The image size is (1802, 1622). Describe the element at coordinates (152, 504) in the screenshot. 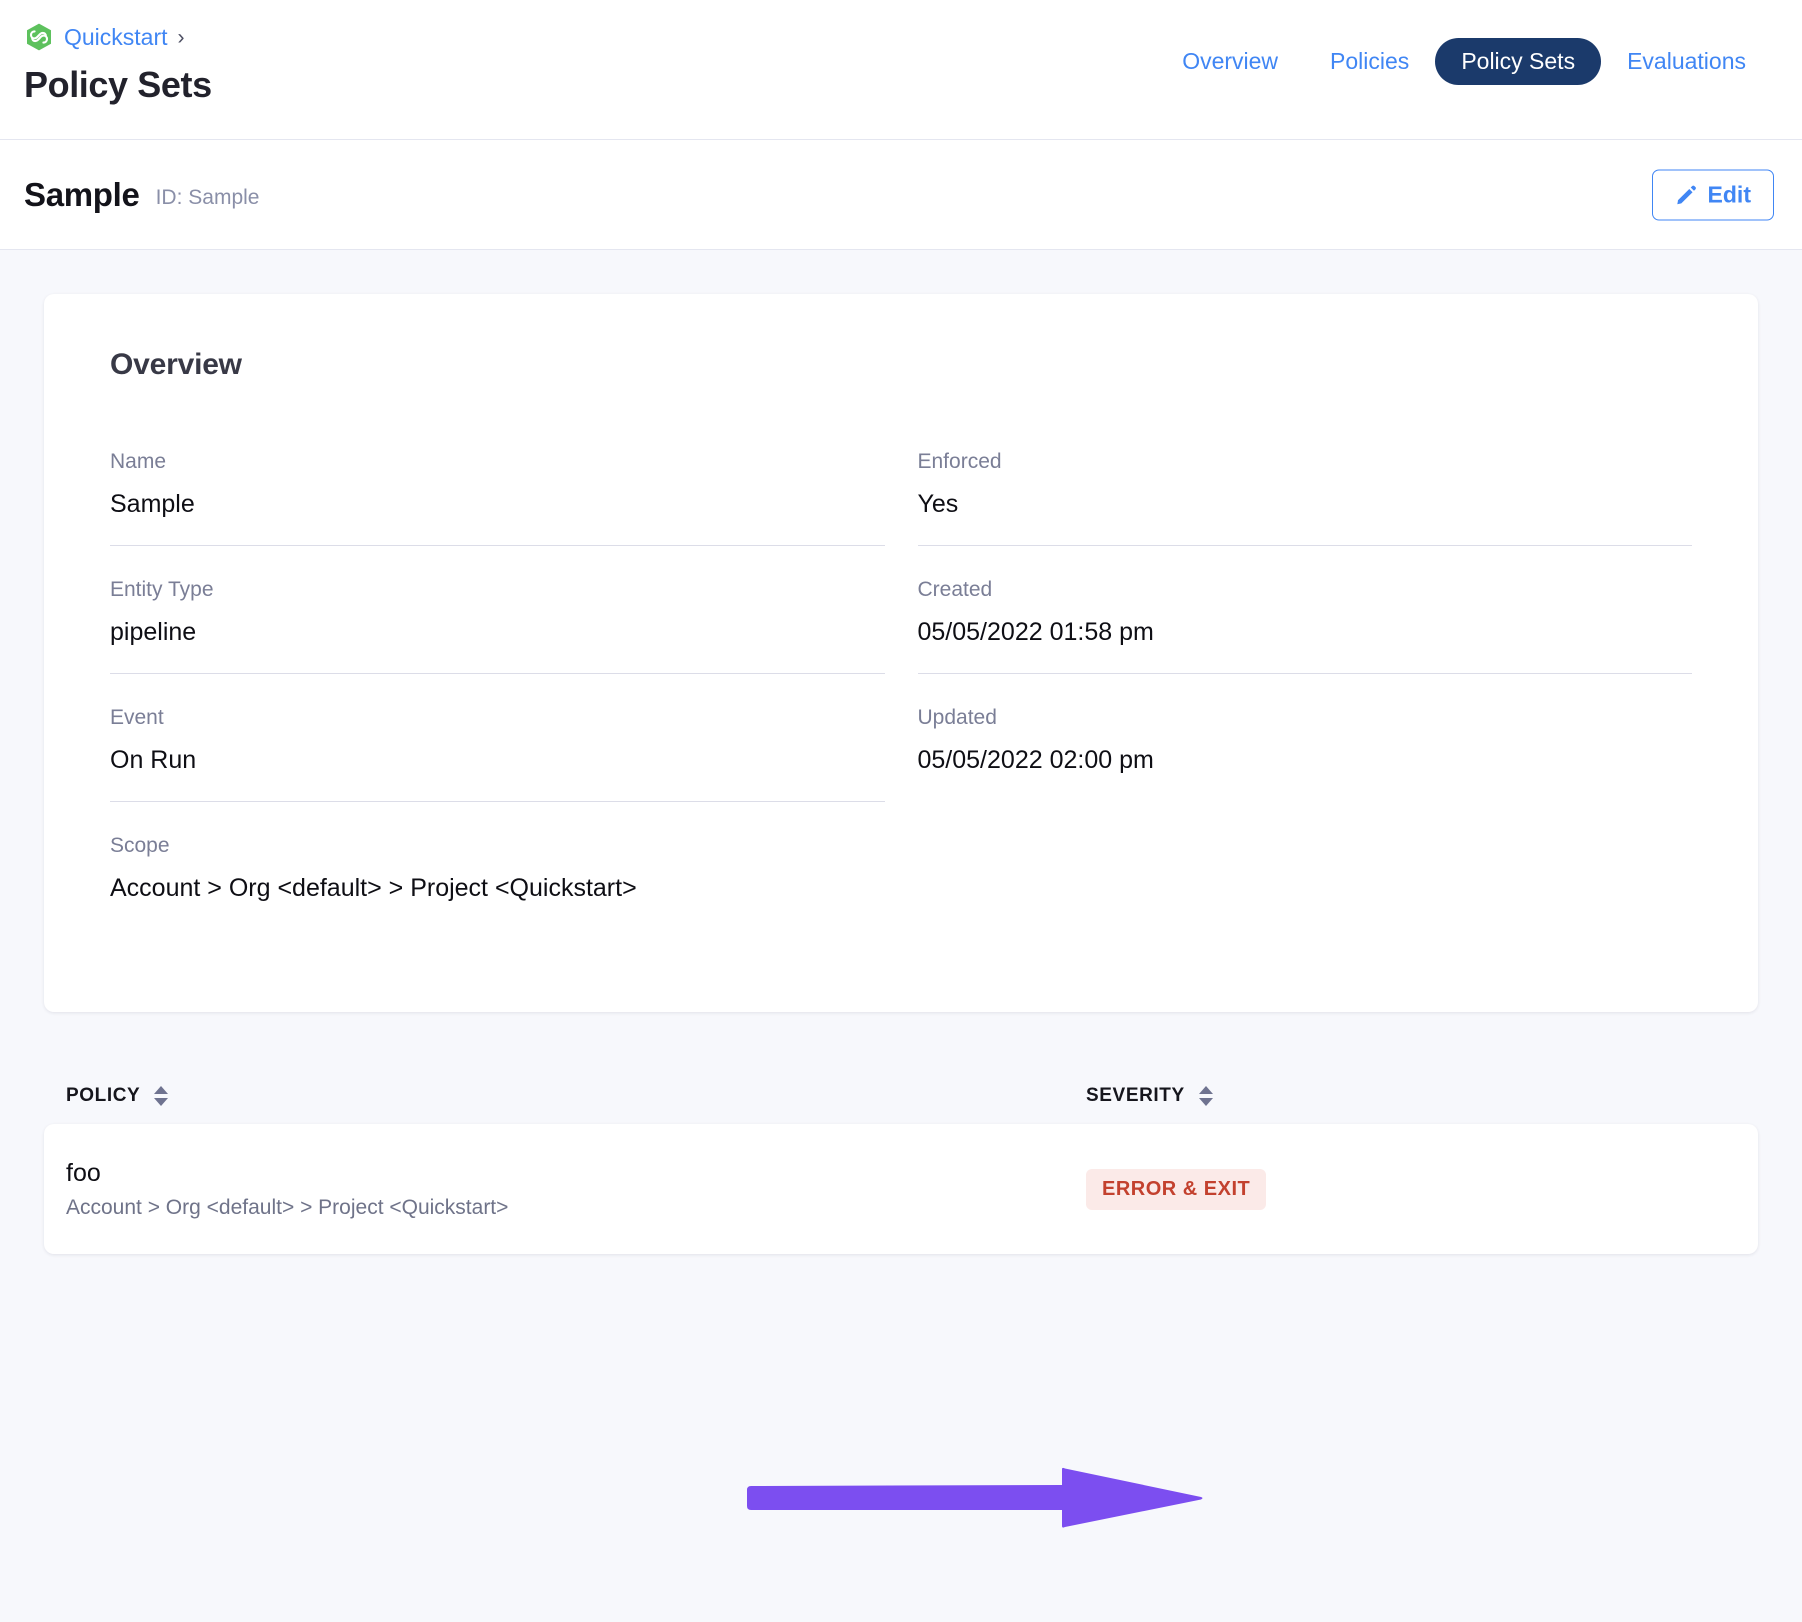

I see `field-name-value: Sample` at that location.